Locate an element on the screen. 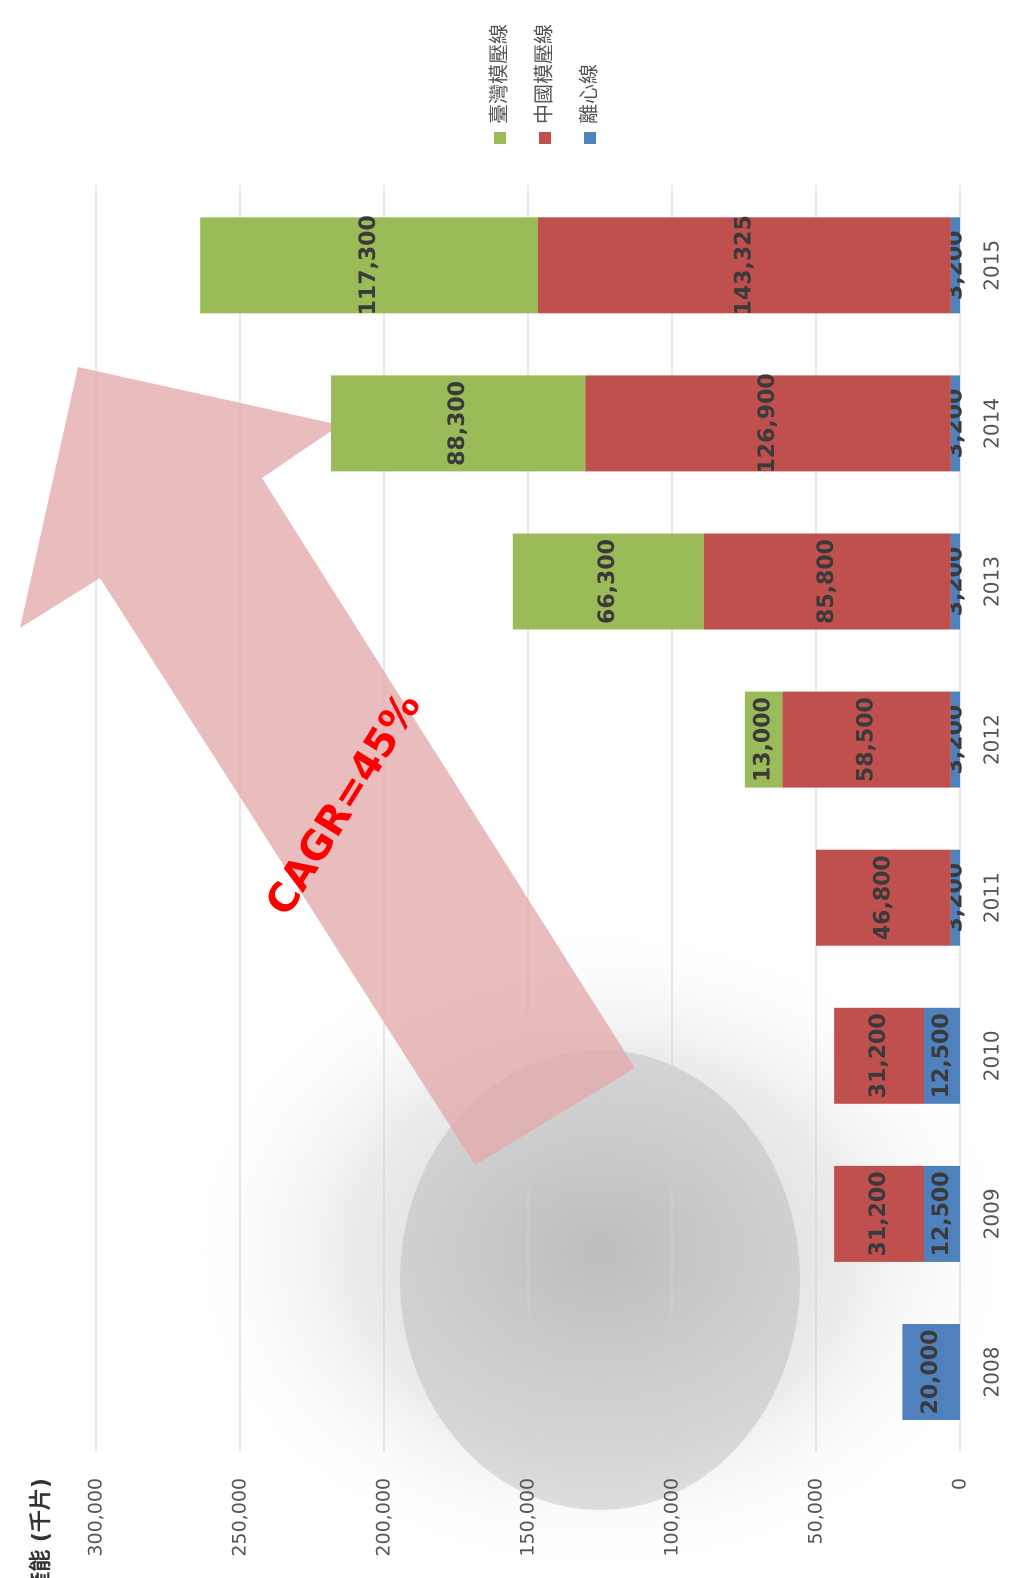 This screenshot has height=1578, width=1019. y-tick-label: 100,000 is located at coordinates (672, 1517).